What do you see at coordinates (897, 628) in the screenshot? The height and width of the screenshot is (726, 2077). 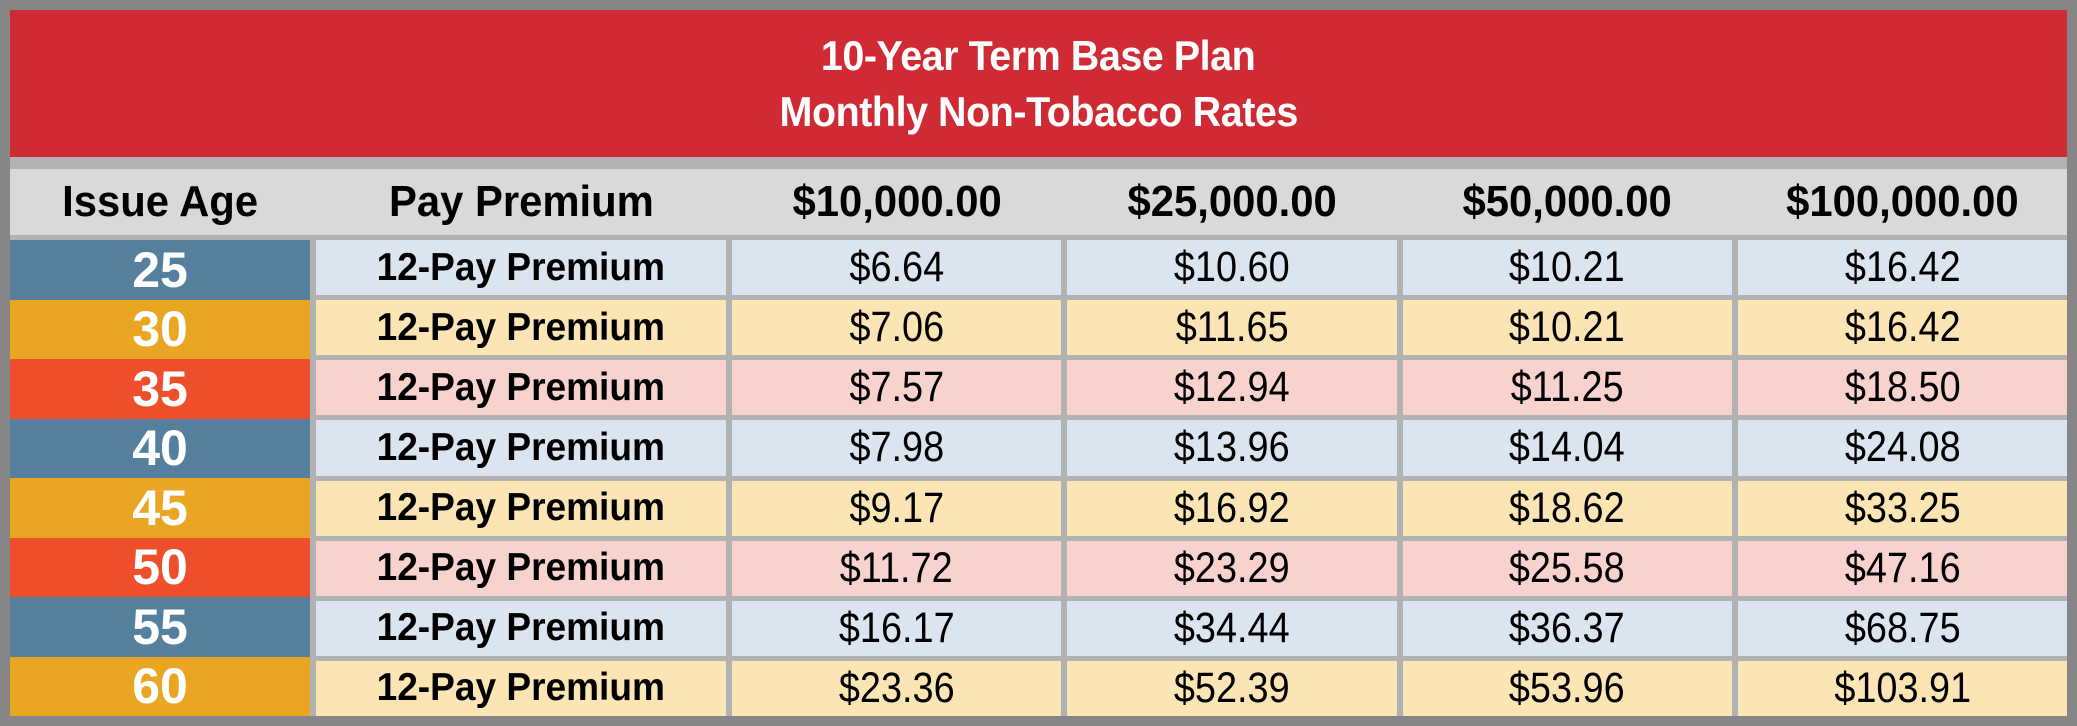 I see `rate-cell: $16.17` at bounding box center [897, 628].